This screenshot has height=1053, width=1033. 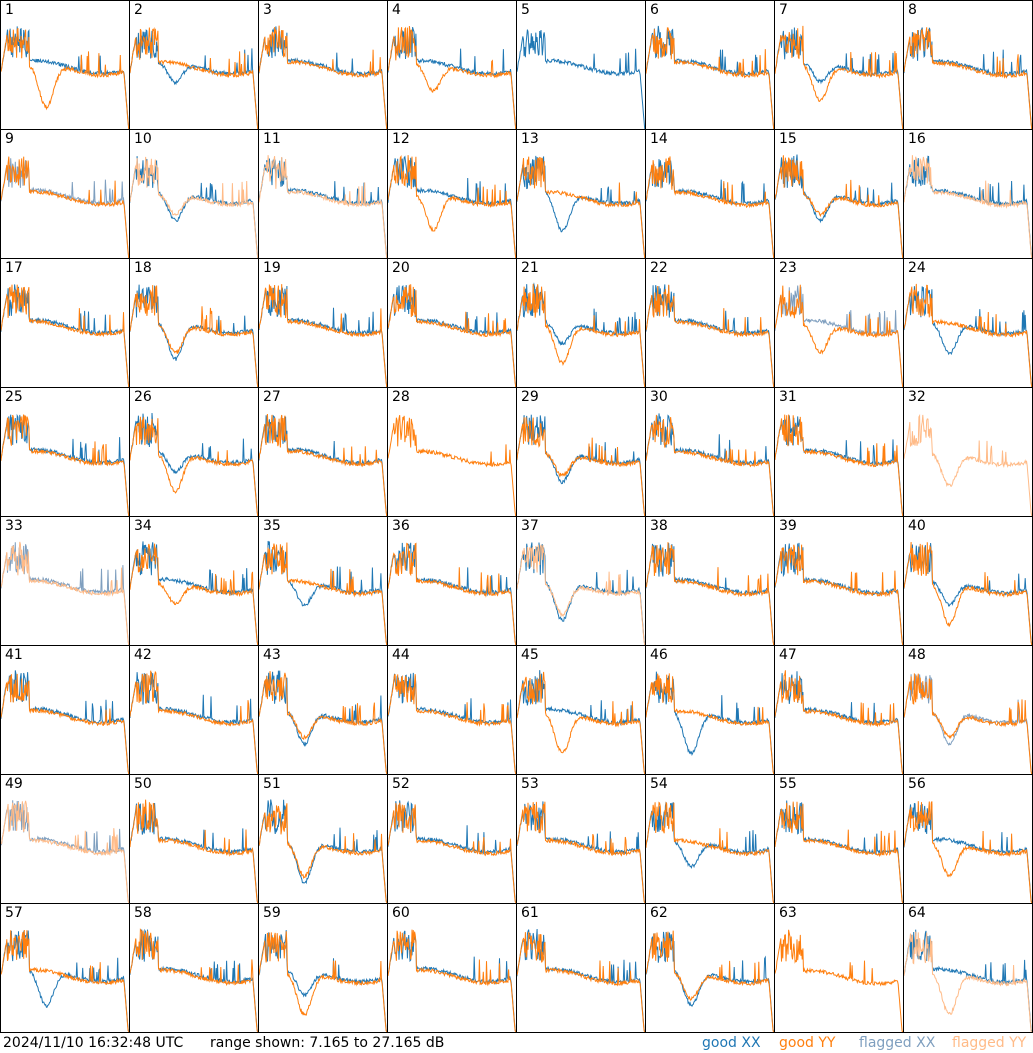 I want to click on panel-number: 57, so click(x=14, y=913).